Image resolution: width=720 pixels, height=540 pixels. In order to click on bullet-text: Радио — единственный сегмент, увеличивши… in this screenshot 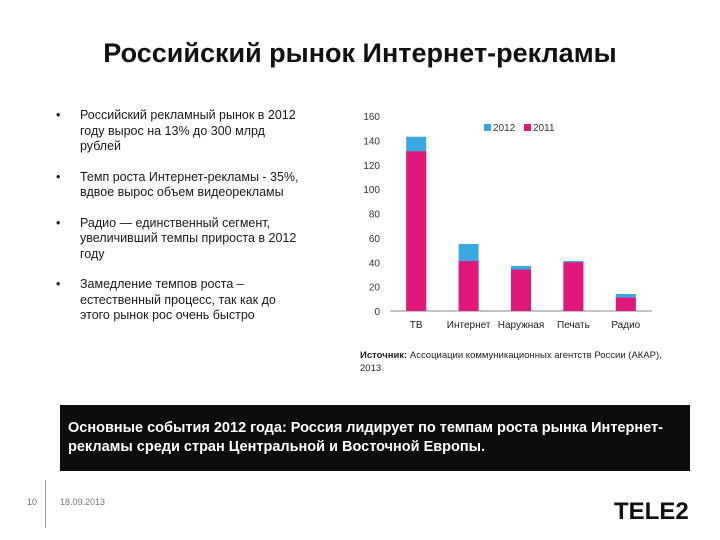, I will do `click(188, 238)`.